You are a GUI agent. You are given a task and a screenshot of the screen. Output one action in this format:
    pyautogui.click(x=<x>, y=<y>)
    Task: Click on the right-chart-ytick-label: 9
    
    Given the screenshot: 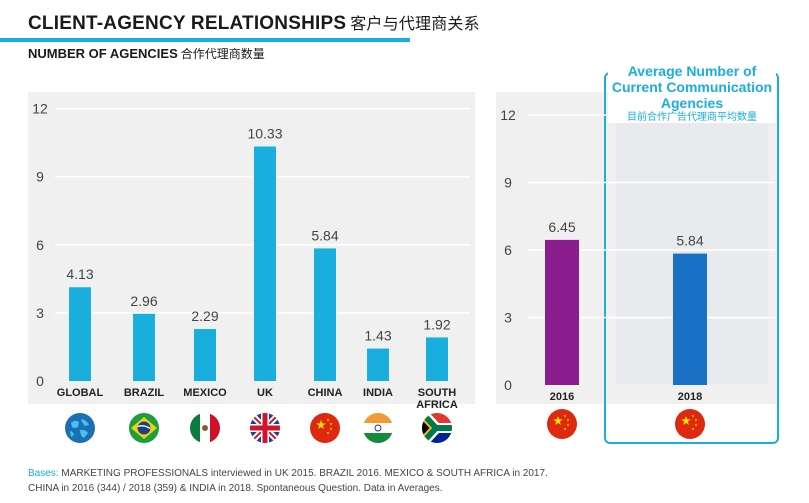 What is the action you would take?
    pyautogui.click(x=508, y=183)
    